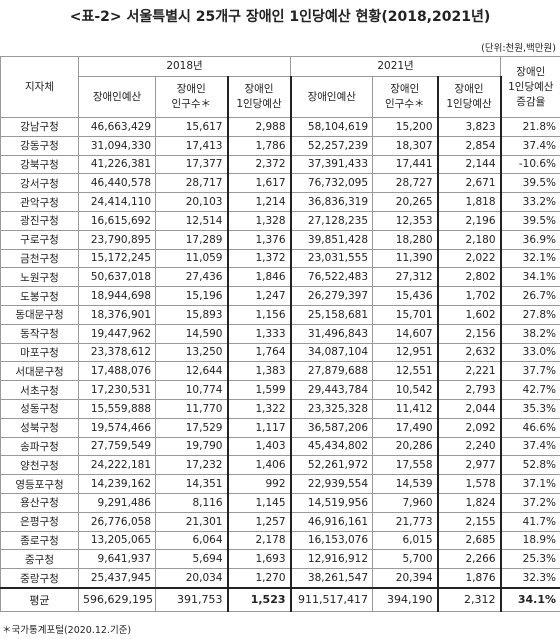 Image resolution: width=560 pixels, height=639 pixels. I want to click on table-cell: 15,196, so click(191, 296).